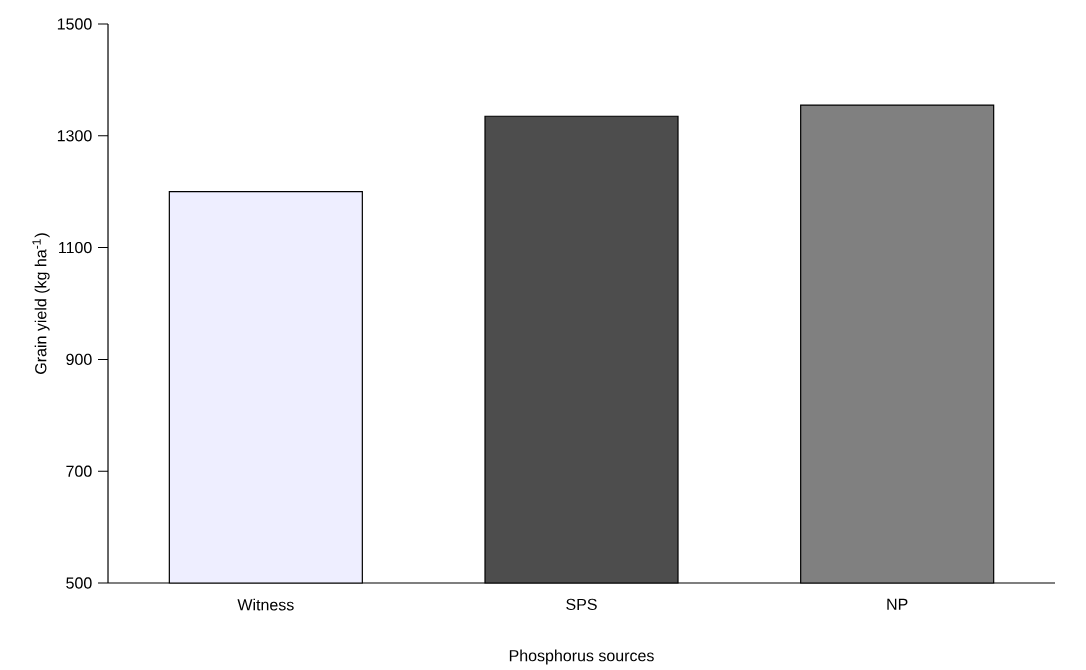  I want to click on y-tick-label: 1500, so click(74, 24).